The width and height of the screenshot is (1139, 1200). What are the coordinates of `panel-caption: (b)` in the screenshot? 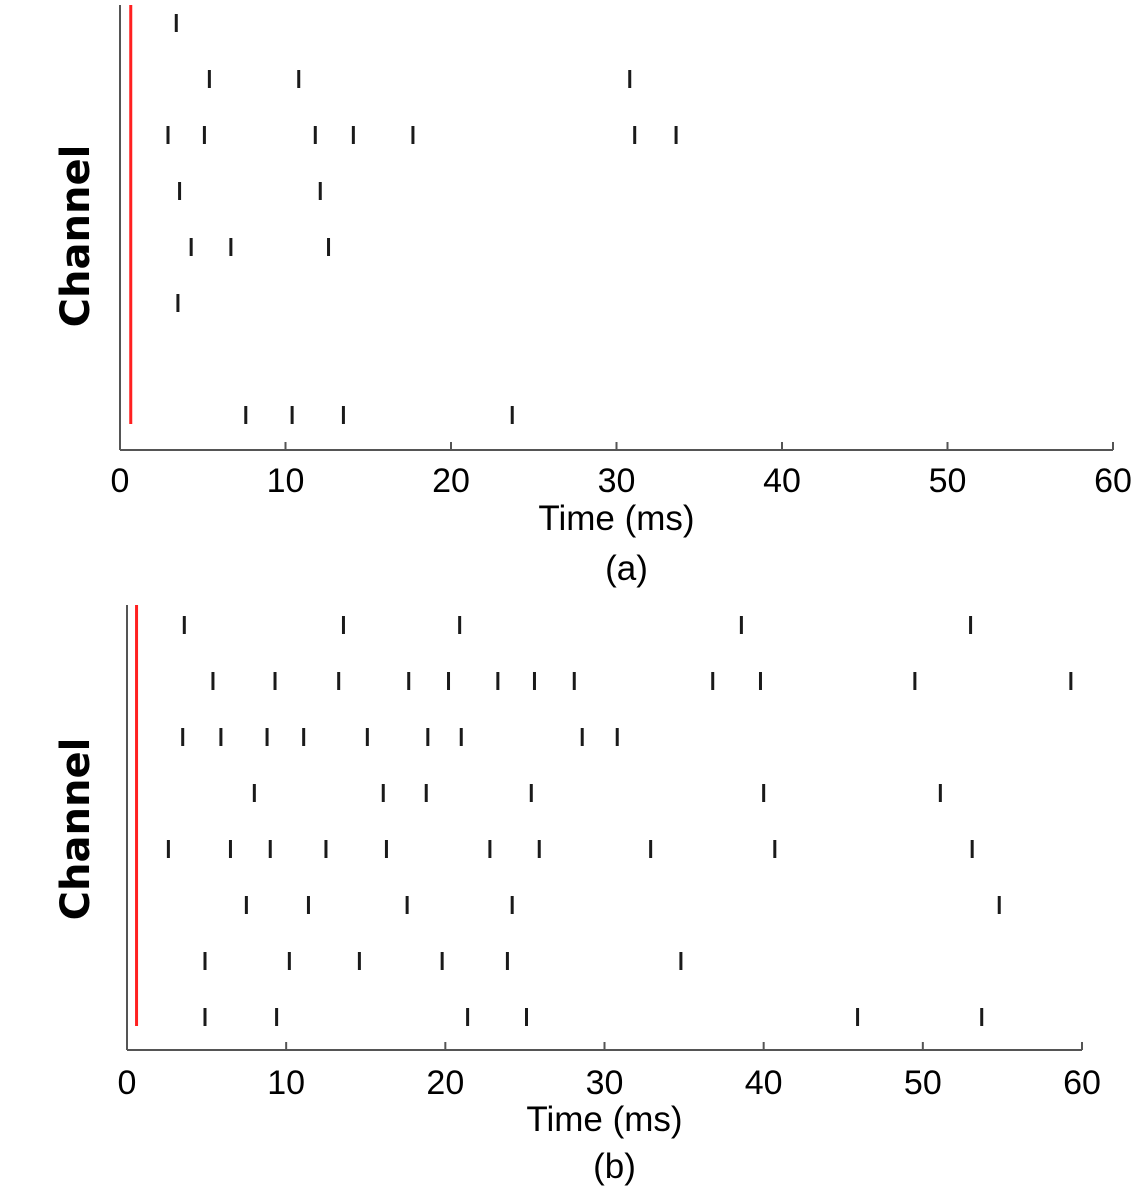 It's located at (614, 1166).